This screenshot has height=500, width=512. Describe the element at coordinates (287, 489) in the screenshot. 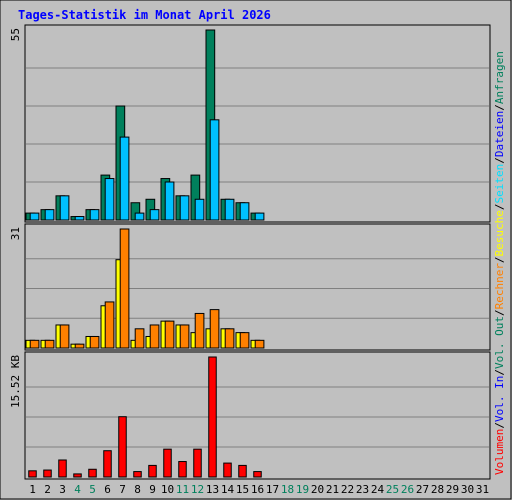

I see `x-tick-label: 18` at that location.